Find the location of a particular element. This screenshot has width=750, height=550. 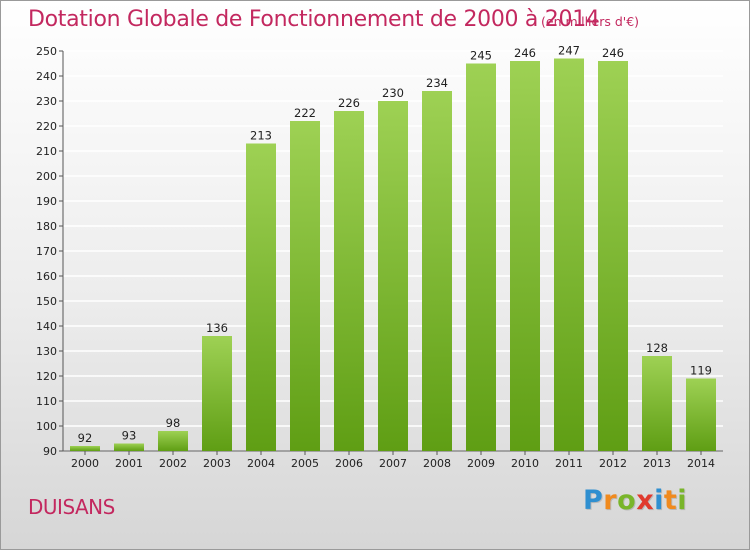

y-tick-label: 110 is located at coordinates (46, 401).